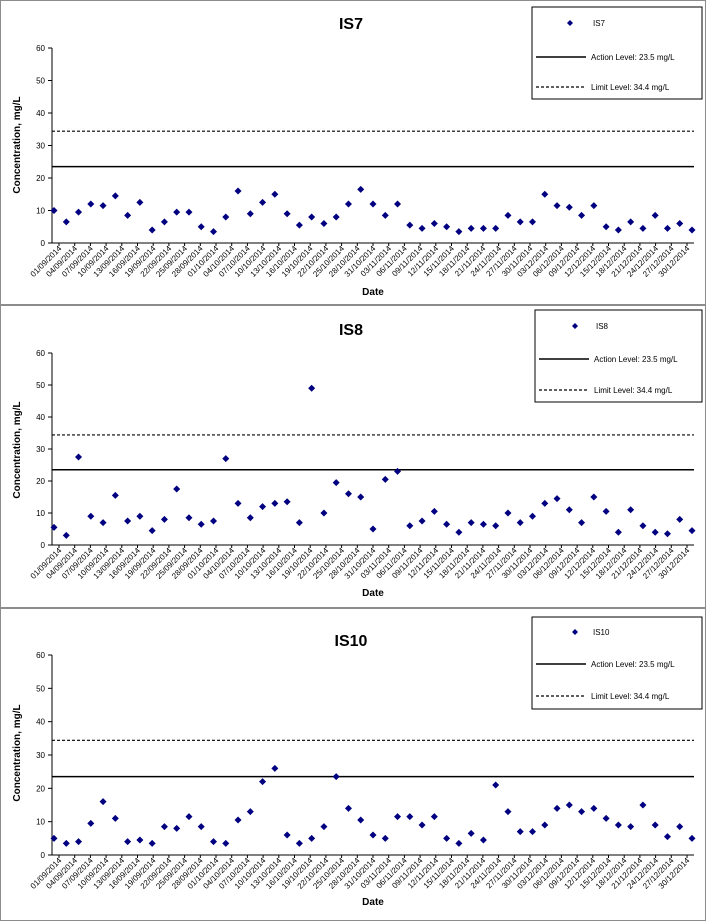 This screenshot has width=707, height=921. Describe the element at coordinates (351, 641) in the screenshot. I see `chart-title: IS10` at that location.